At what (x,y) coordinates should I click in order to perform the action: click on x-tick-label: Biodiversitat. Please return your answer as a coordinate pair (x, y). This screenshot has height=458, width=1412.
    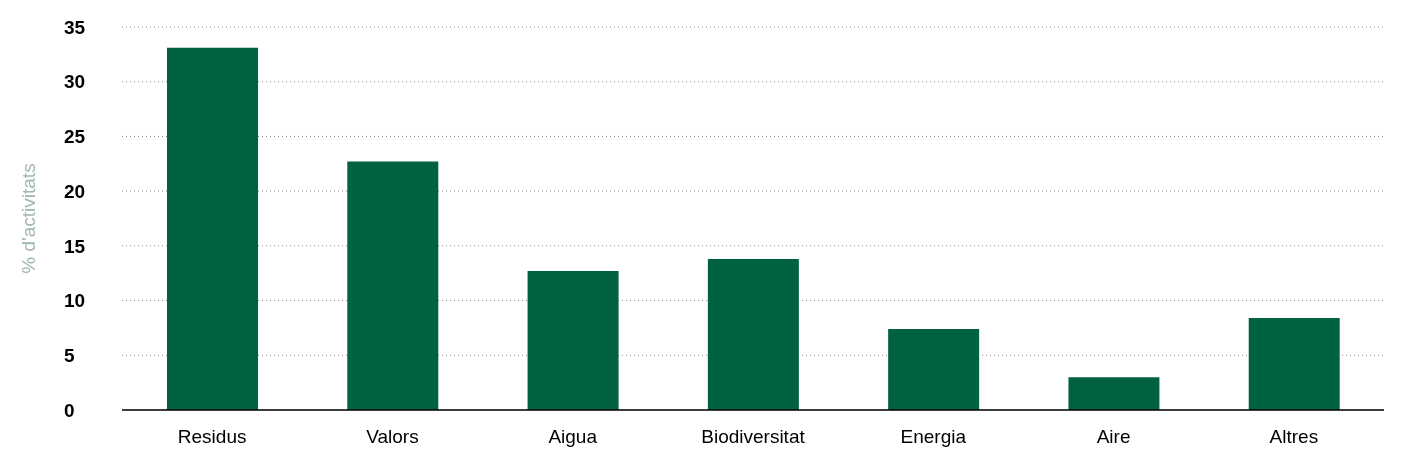
    Looking at the image, I should click on (753, 437).